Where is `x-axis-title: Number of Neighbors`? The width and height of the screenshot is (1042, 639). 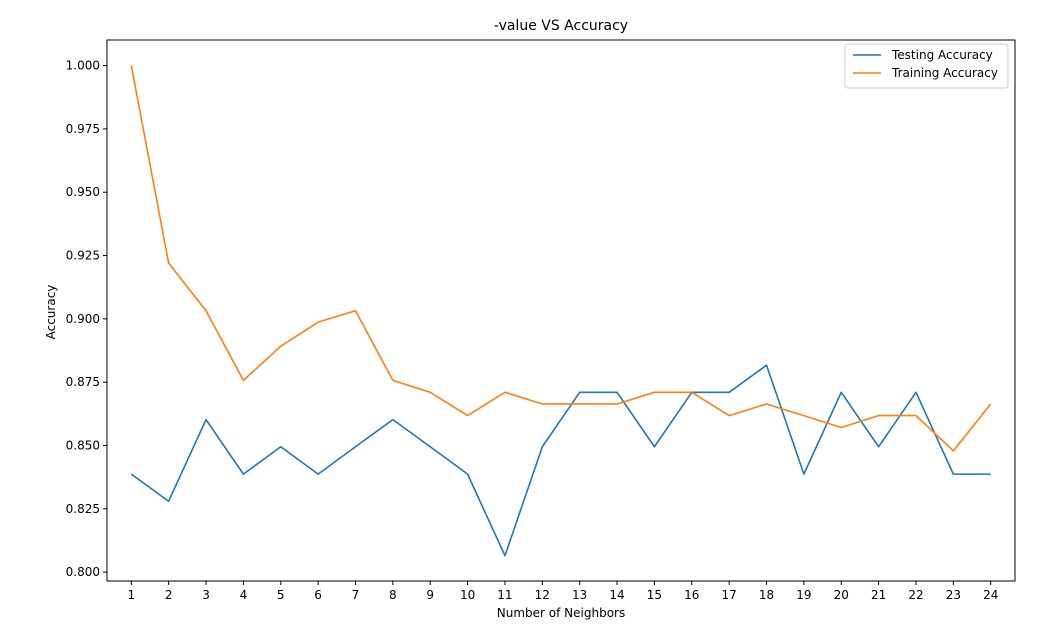 x-axis-title: Number of Neighbors is located at coordinates (561, 613).